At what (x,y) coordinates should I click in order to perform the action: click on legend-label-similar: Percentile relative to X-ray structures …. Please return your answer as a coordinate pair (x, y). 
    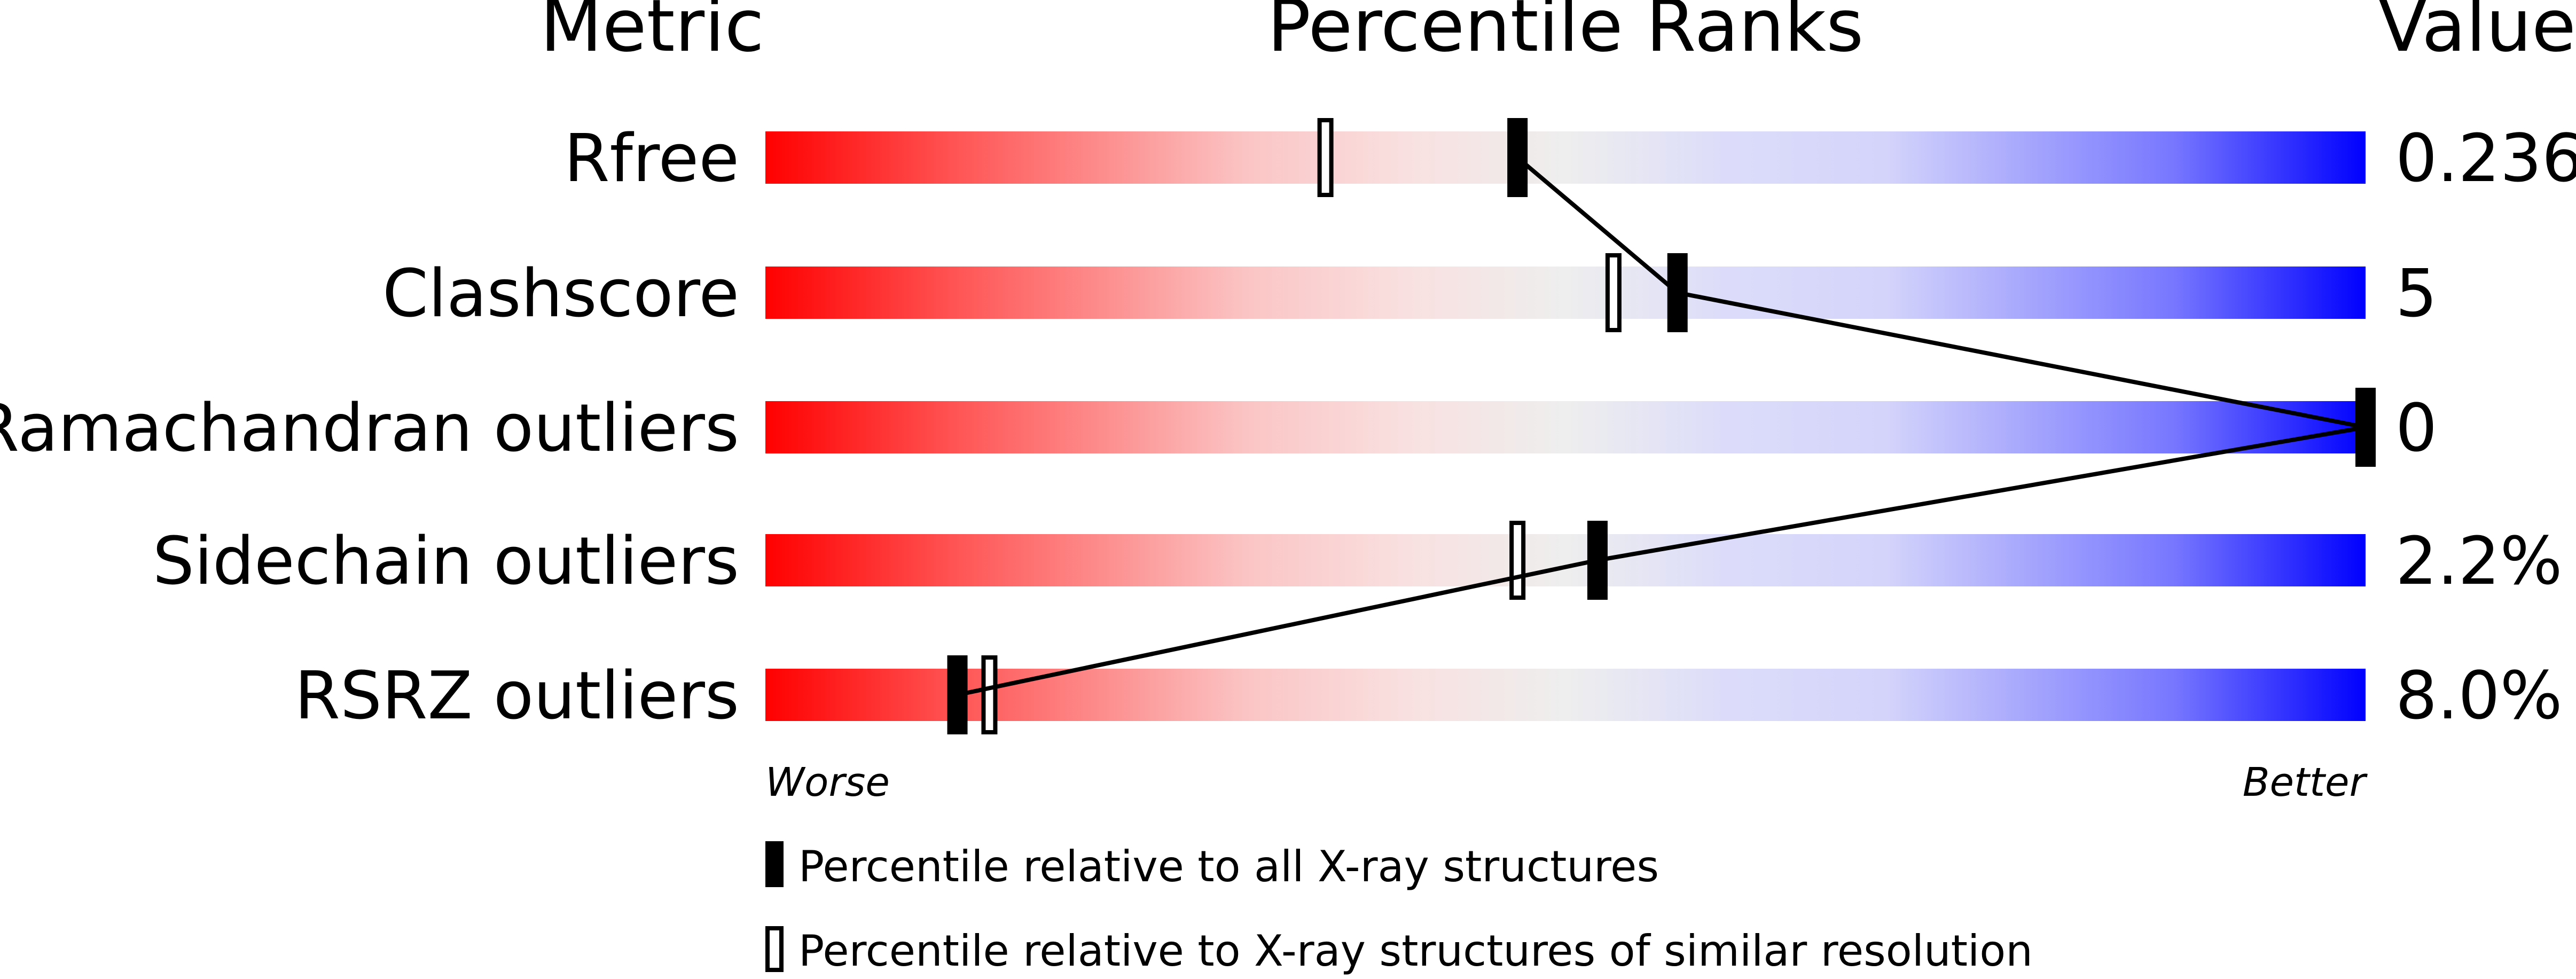
    Looking at the image, I should click on (1415, 951).